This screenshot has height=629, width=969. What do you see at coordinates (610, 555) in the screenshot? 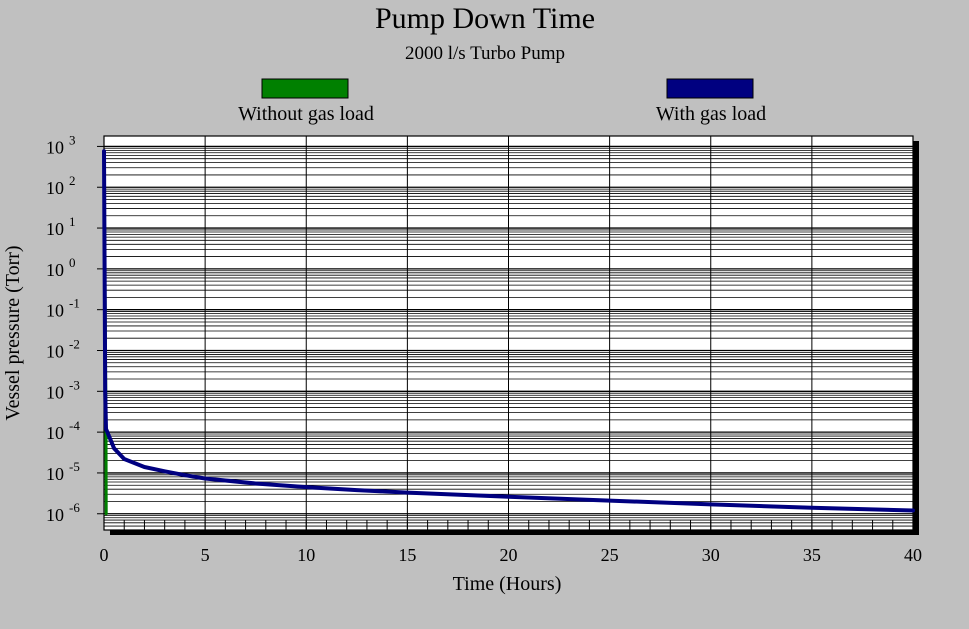
I see `x-tick-label: 25` at bounding box center [610, 555].